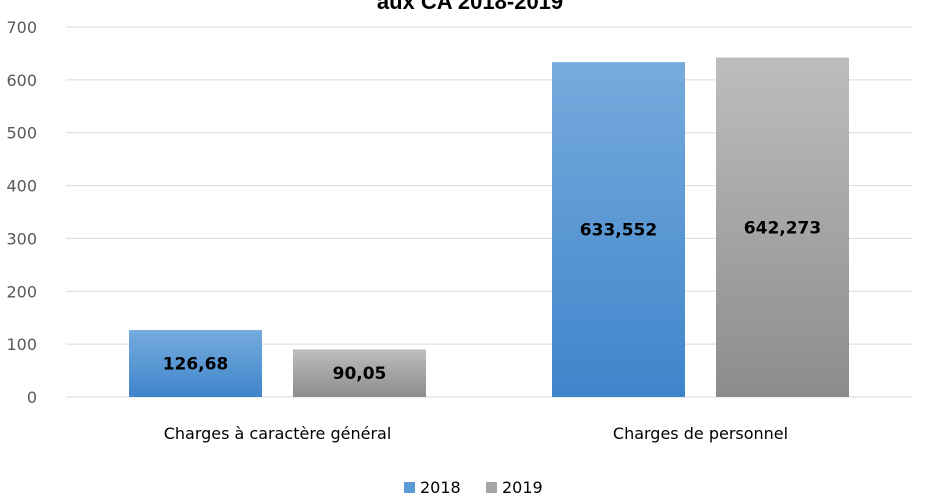 This screenshot has width=926, height=497. Describe the element at coordinates (21, 212) in the screenshot. I see `y-axis-tick-labels: 0 100 200 300 400 500 600 700` at that location.